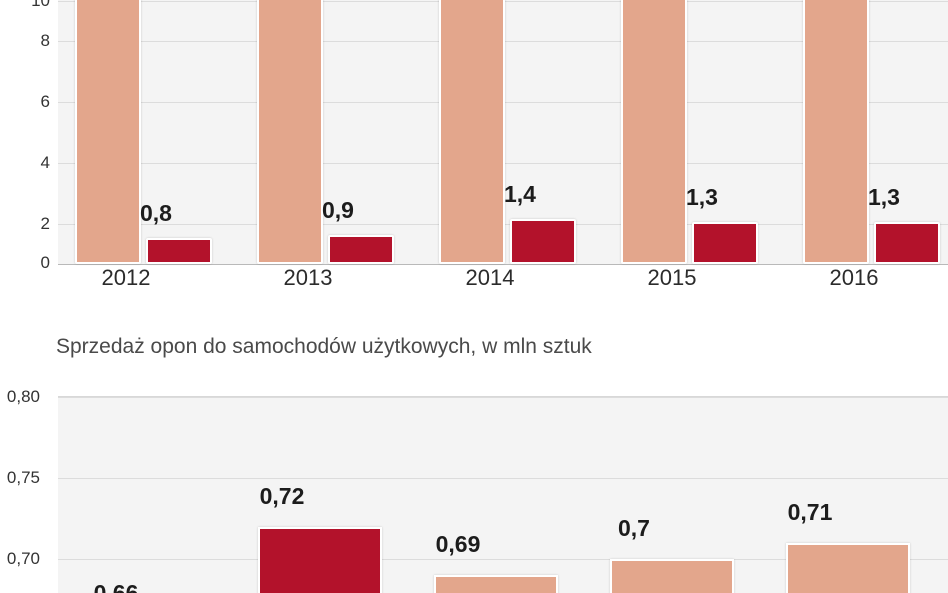 This screenshot has height=593, width=948. I want to click on bar-crimson-2014, so click(543, 241).